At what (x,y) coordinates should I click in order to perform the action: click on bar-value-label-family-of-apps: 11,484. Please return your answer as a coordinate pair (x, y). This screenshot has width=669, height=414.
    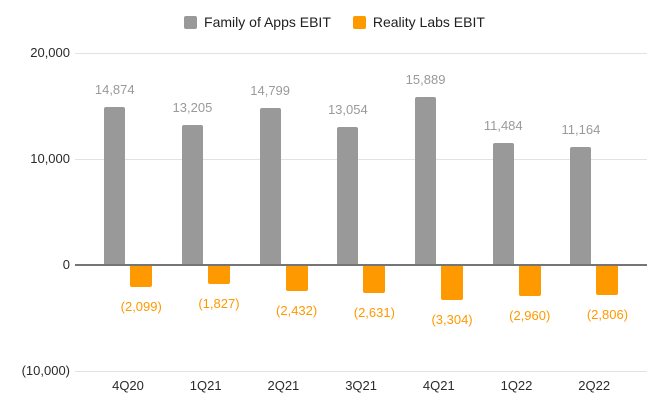
    Looking at the image, I should click on (503, 126).